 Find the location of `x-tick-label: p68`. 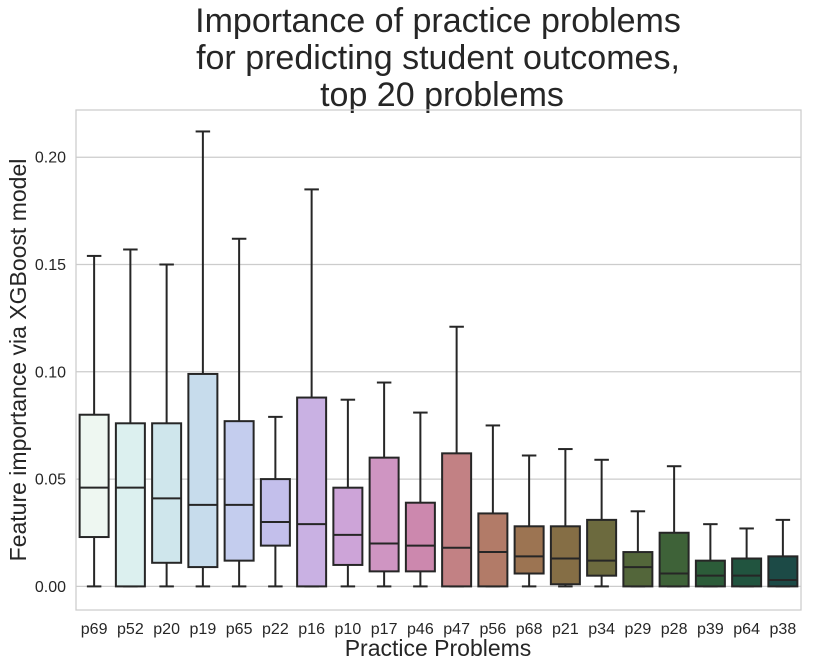

x-tick-label: p68 is located at coordinates (529, 629).